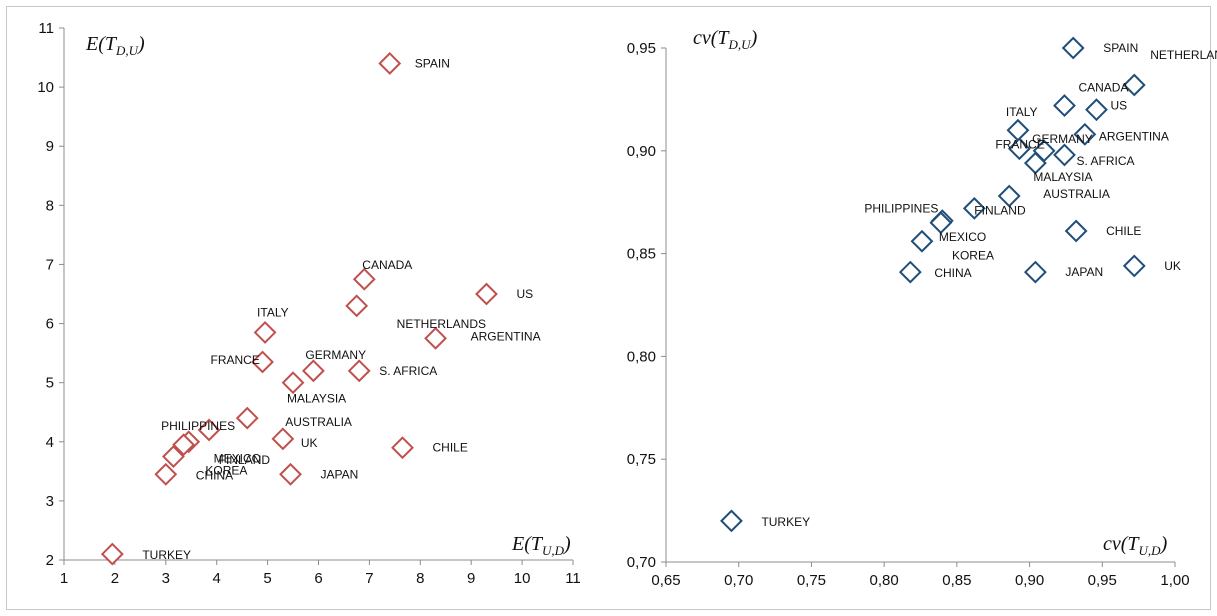 Image resolution: width=1217 pixels, height=616 pixels. I want to click on y-tick-label: 10, so click(45, 87).